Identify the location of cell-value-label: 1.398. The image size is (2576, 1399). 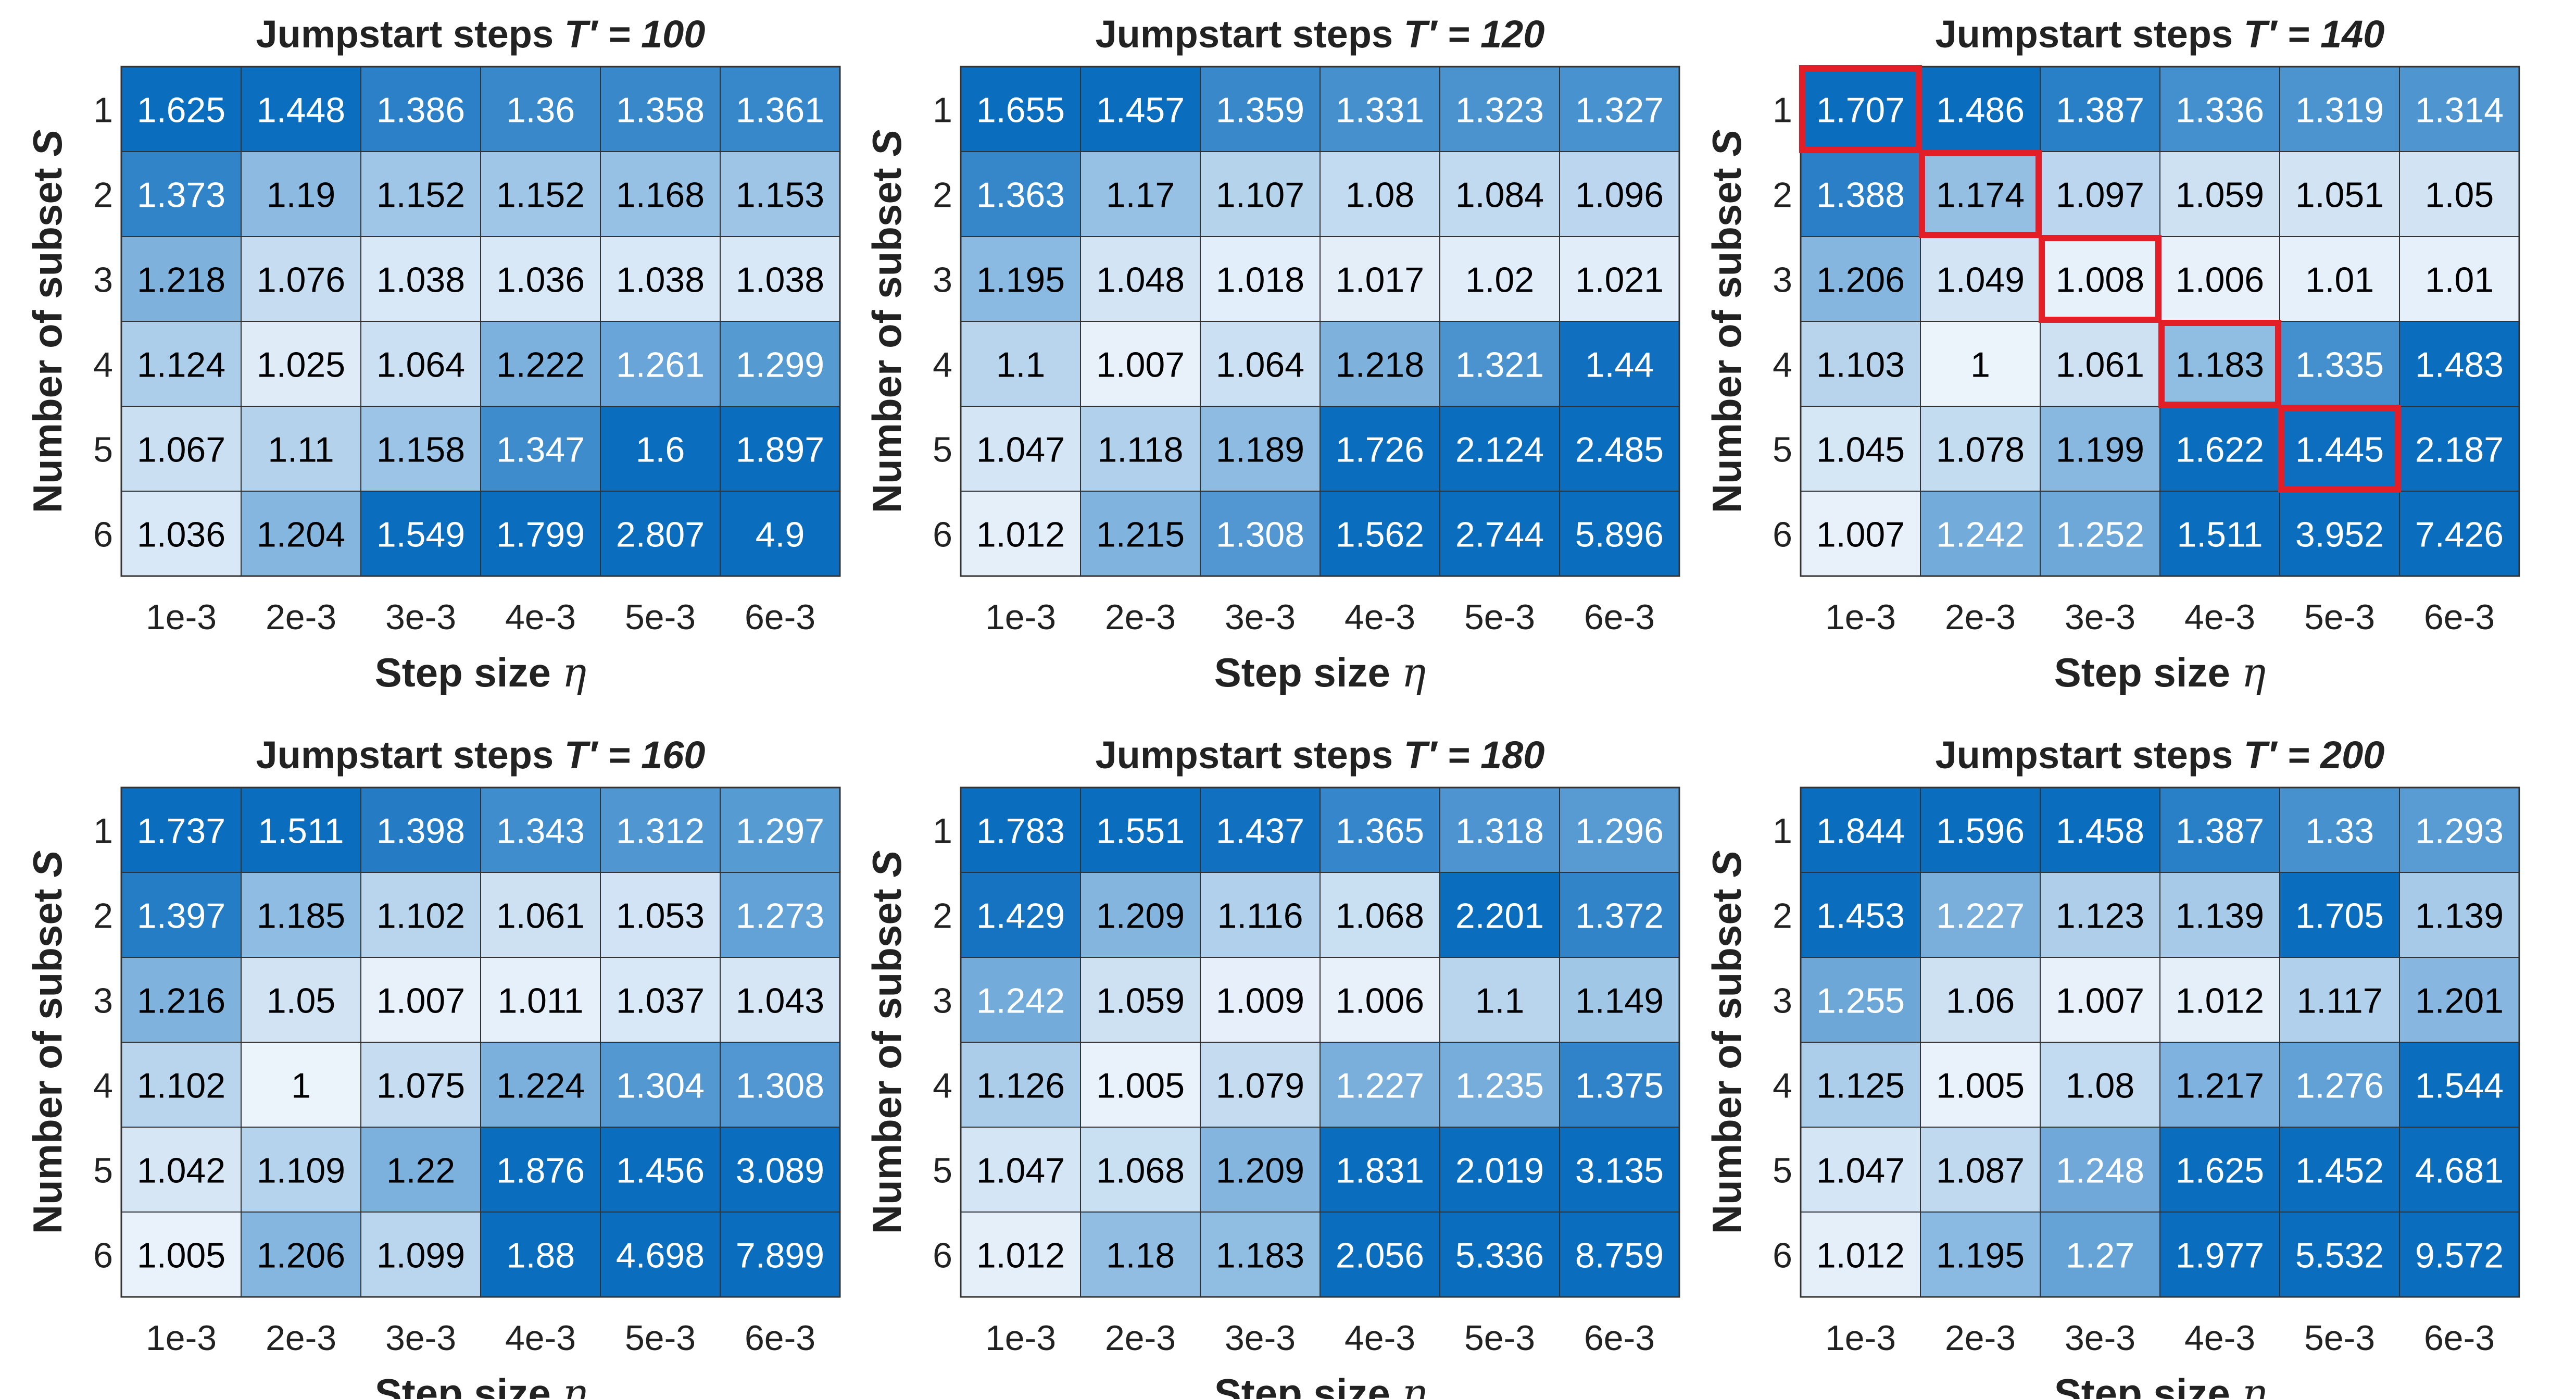
(420, 831).